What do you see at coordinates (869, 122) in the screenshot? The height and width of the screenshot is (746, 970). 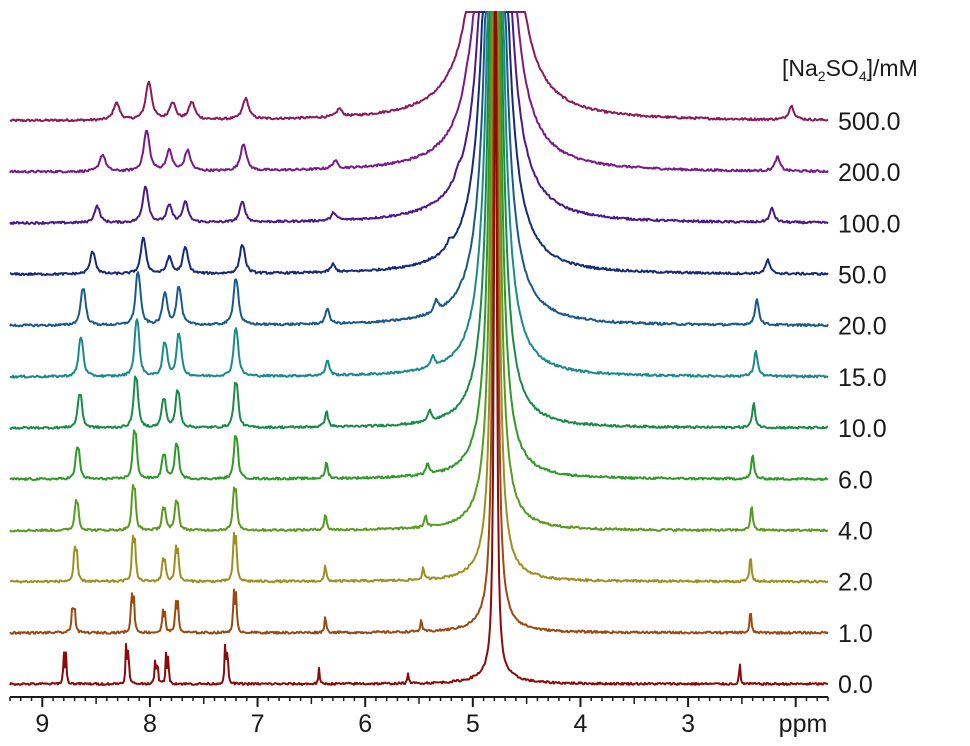 I see `concentration-label: 500.0` at bounding box center [869, 122].